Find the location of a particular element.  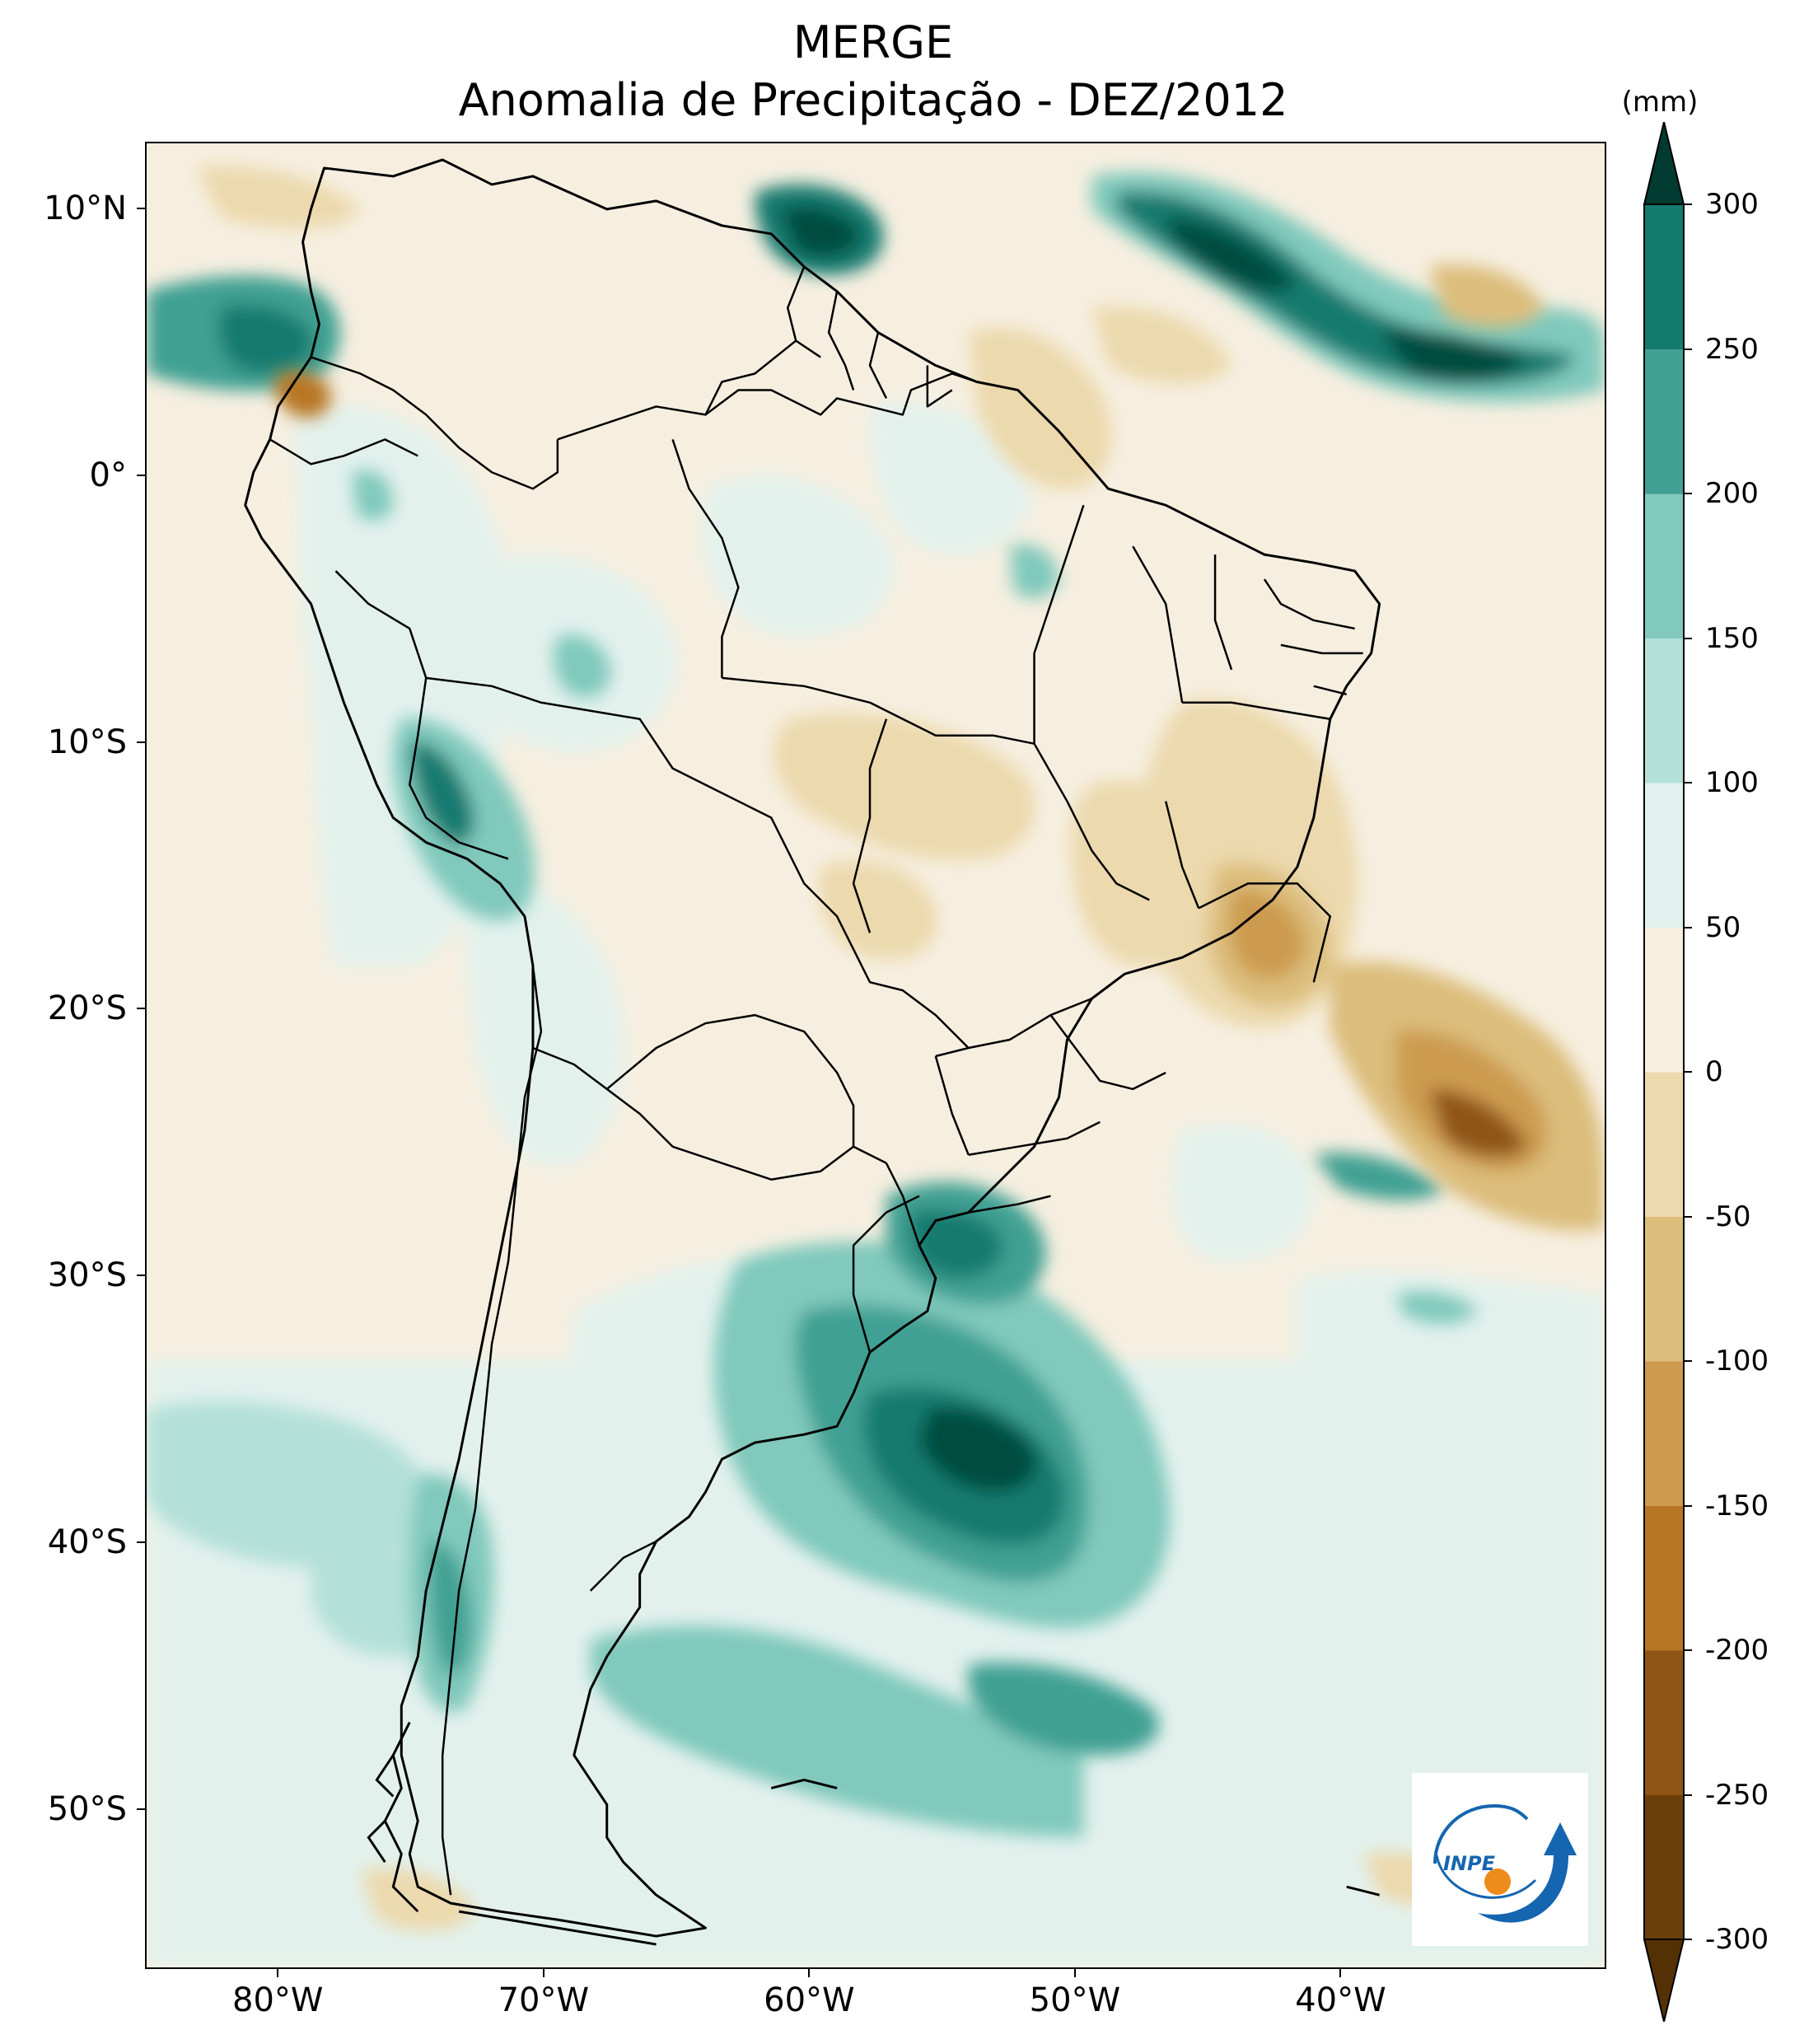

colorbar-tick-label: -50 is located at coordinates (1728, 1216).